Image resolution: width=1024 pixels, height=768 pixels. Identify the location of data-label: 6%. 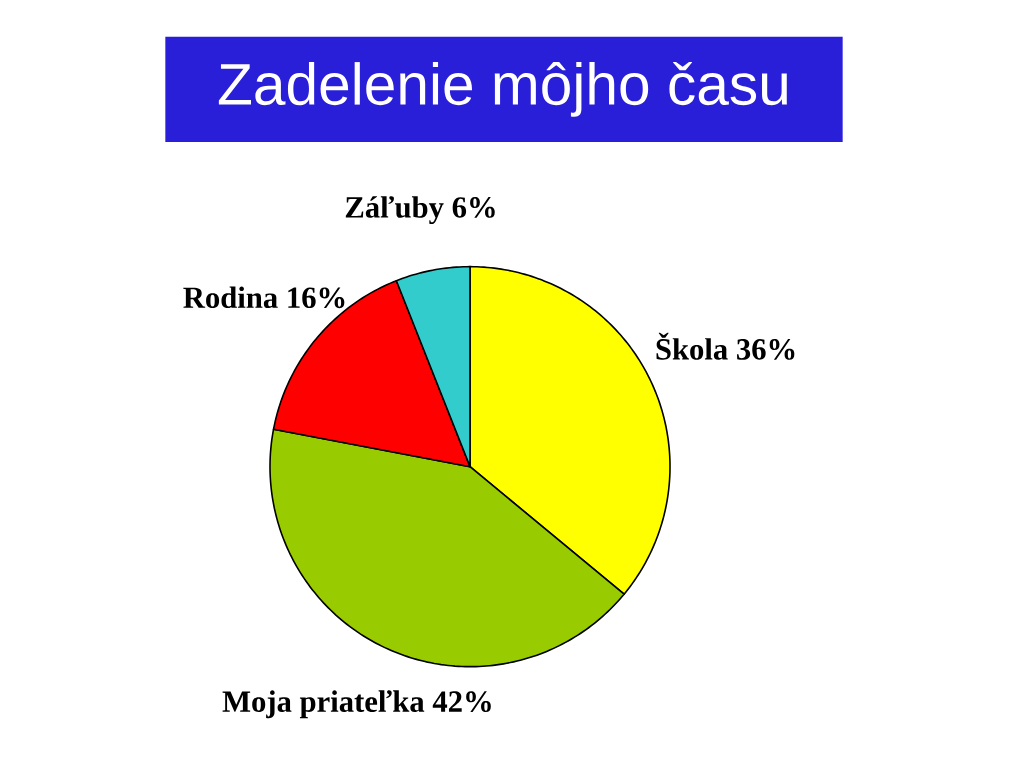
(473, 207).